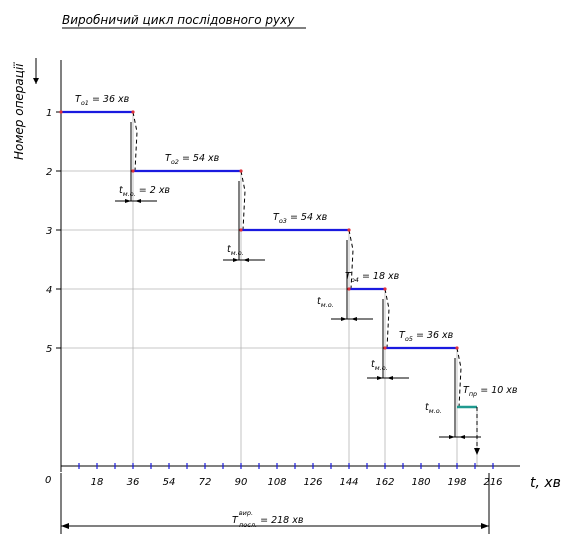 The height and width of the screenshot is (543, 573). Describe the element at coordinates (420, 482) in the screenshot. I see `x-tick-label-180: 180` at that location.